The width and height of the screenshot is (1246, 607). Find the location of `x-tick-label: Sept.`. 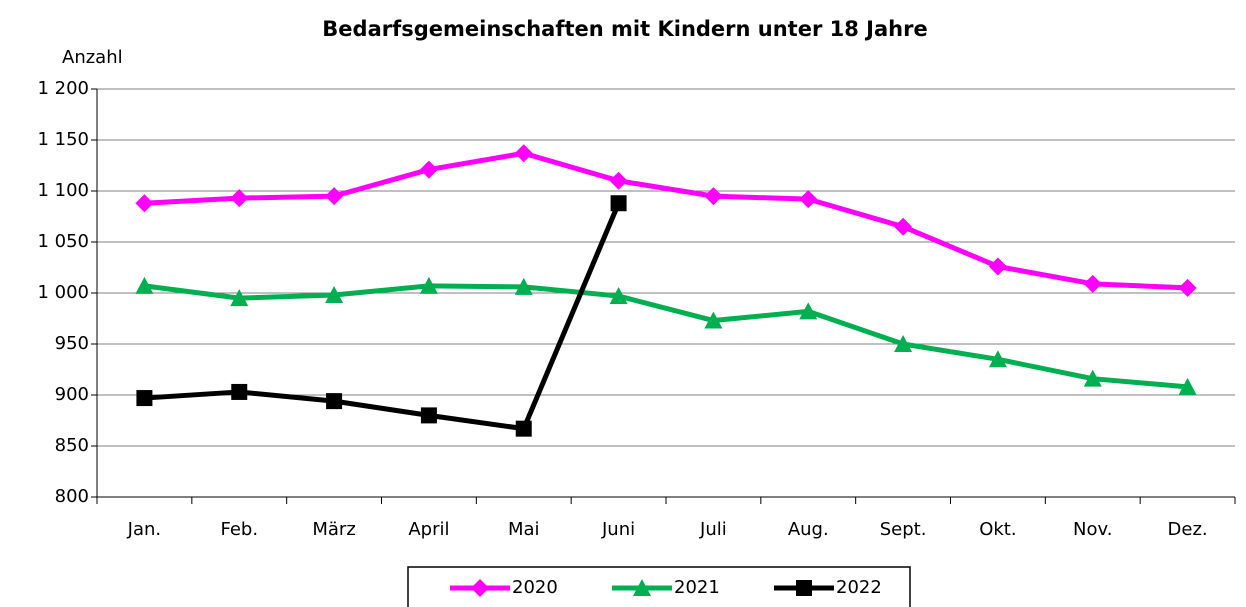

x-tick-label: Sept. is located at coordinates (903, 529).